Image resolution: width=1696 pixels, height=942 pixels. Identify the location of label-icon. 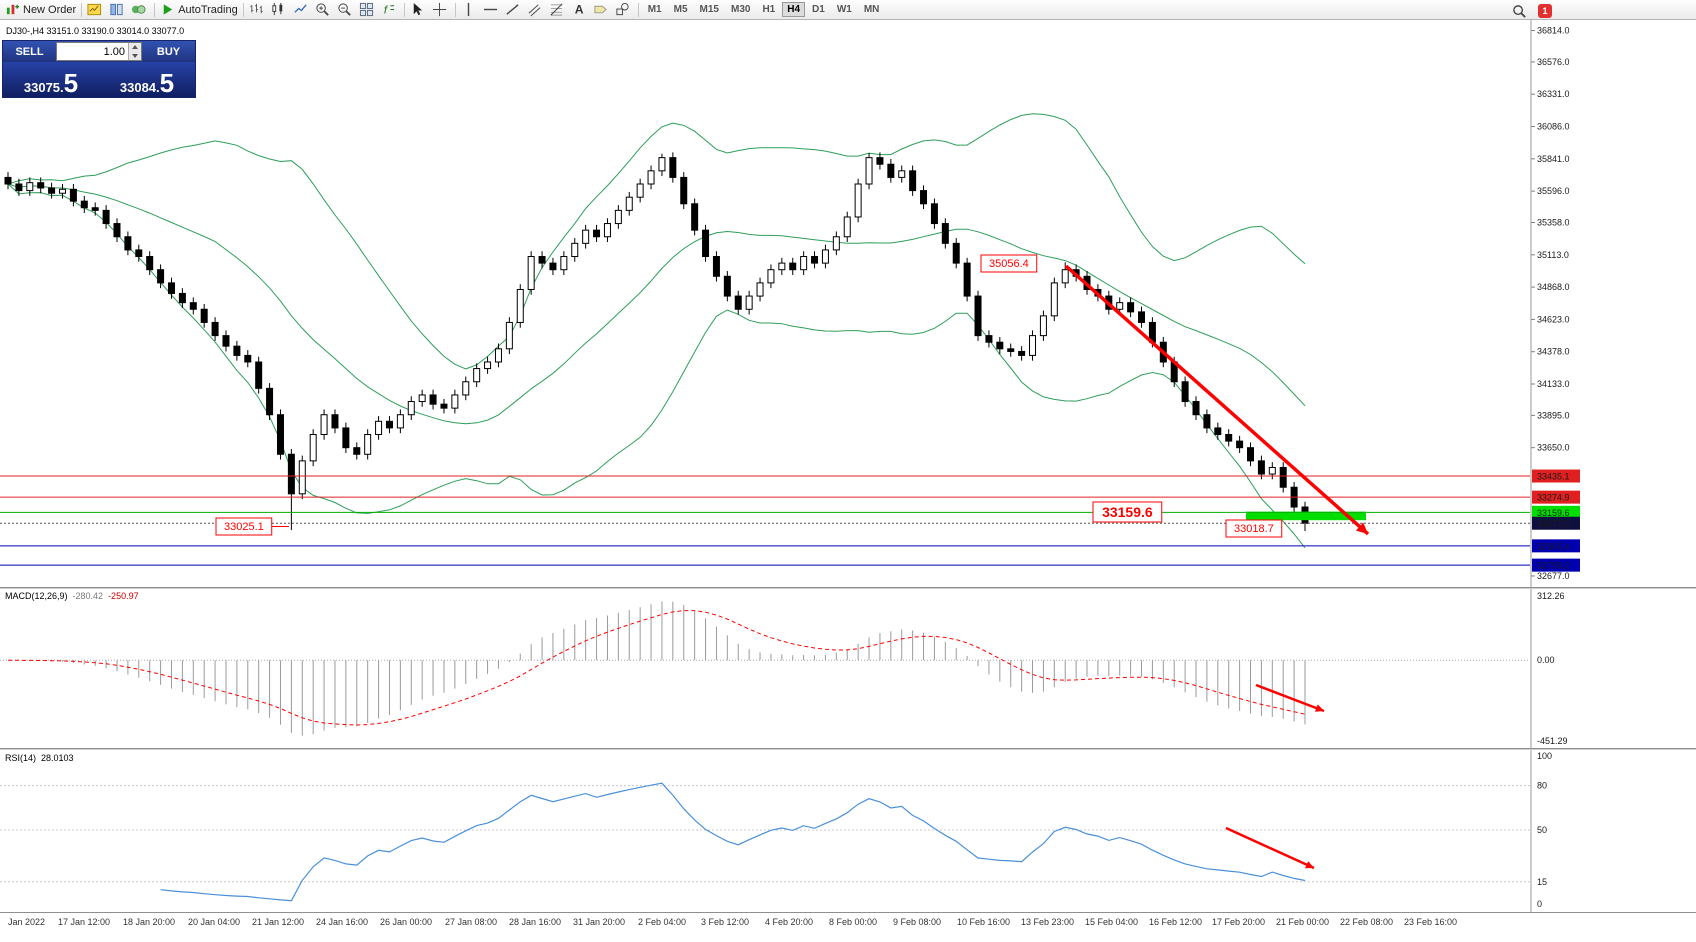
(600, 9).